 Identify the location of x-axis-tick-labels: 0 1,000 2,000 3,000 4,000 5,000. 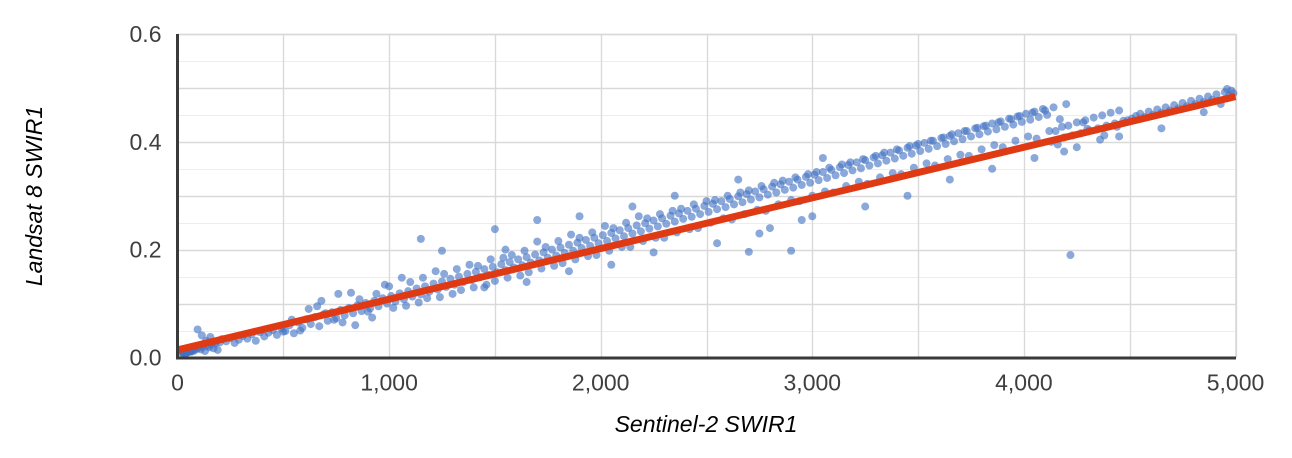
(717, 383).